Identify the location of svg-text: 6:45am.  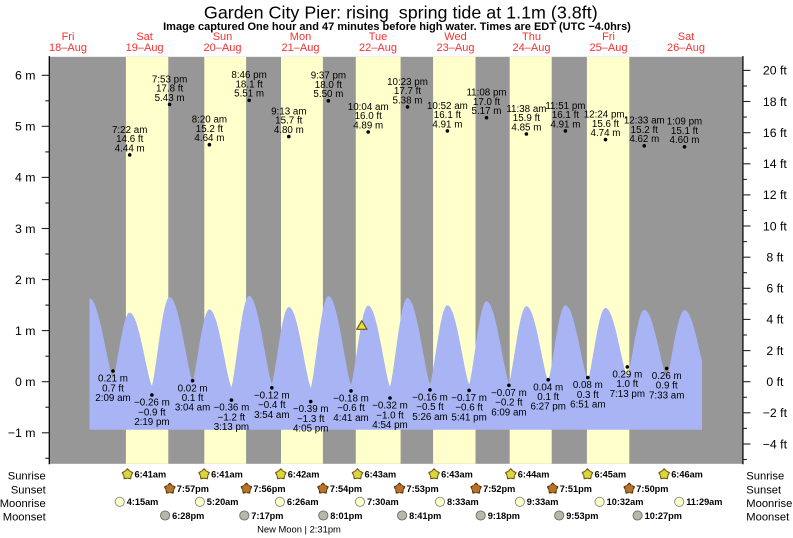
(611, 475).